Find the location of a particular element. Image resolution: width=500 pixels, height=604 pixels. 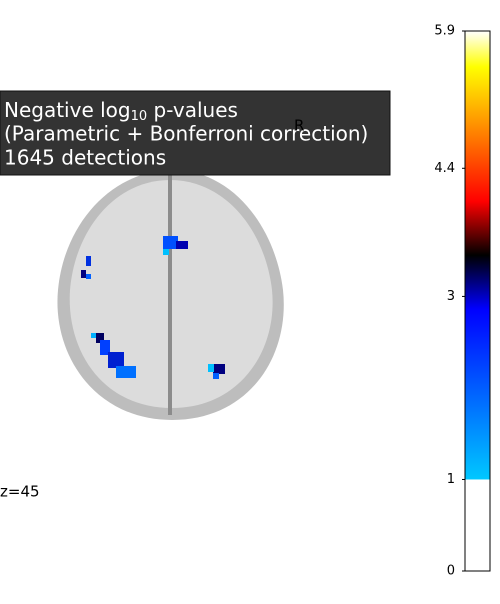

title-box is located at coordinates (195, 133).